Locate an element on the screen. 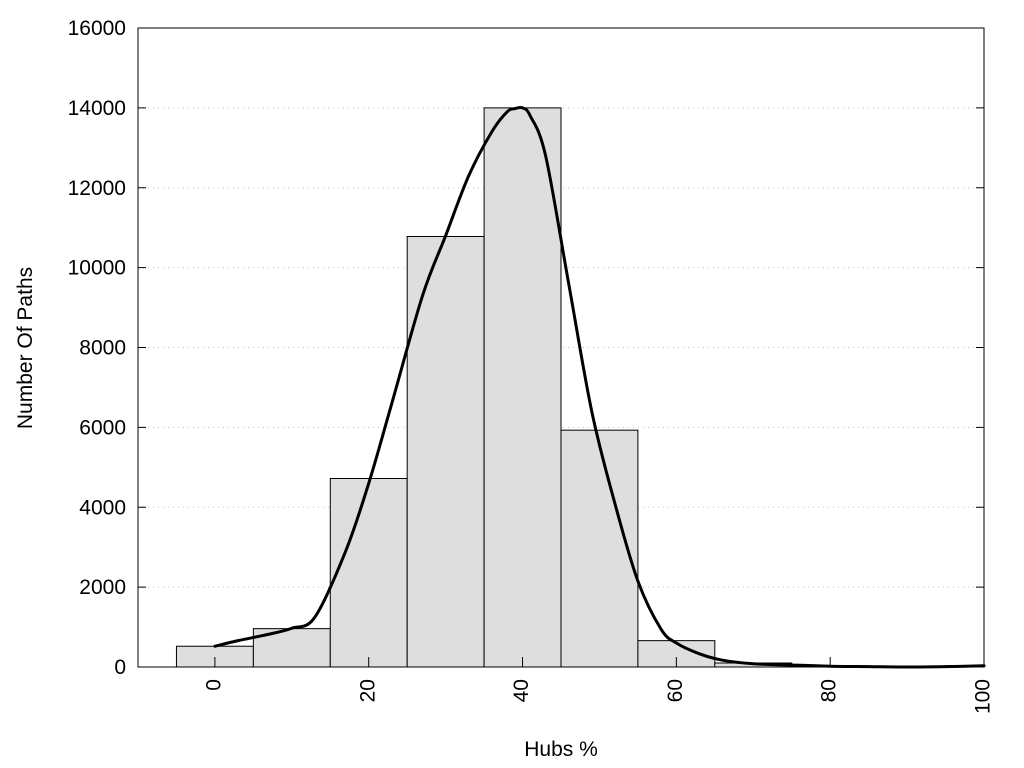 The width and height of the screenshot is (1024, 768). y-tick-label: 0 is located at coordinates (120, 667).